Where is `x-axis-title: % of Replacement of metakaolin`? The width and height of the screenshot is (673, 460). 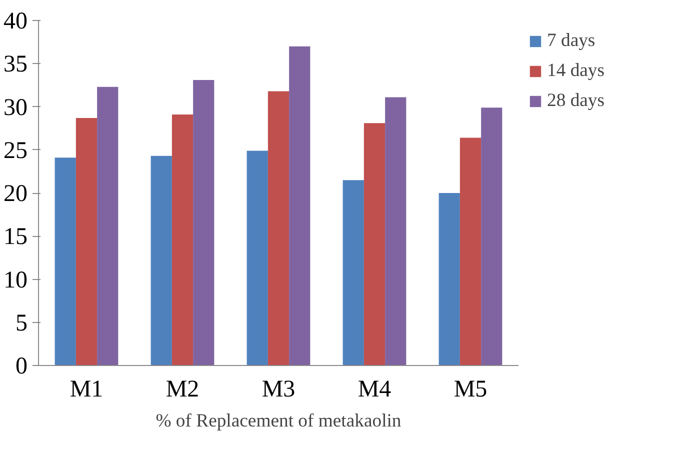
x-axis-title: % of Replacement of metakaolin is located at coordinates (279, 421).